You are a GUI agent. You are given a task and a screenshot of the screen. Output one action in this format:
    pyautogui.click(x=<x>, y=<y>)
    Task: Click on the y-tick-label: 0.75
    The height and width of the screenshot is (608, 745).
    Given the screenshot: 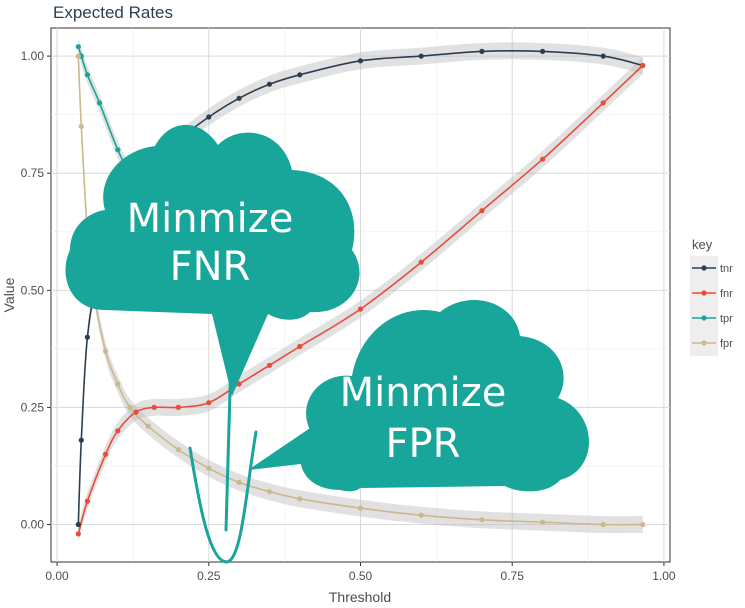 What is the action you would take?
    pyautogui.click(x=33, y=173)
    